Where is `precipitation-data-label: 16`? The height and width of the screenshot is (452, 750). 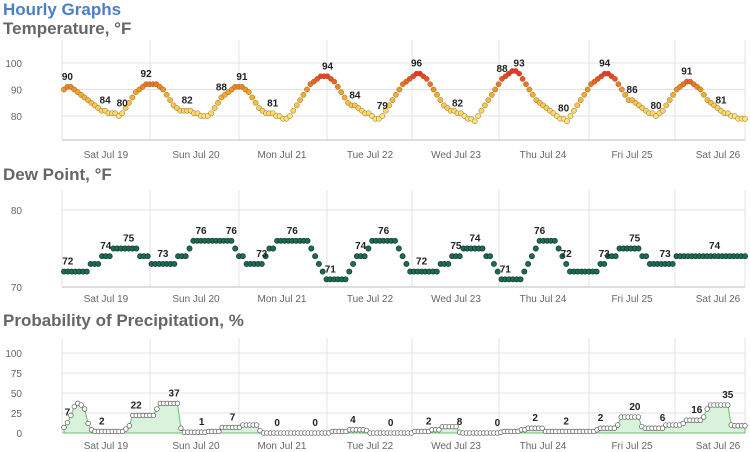 precipitation-data-label: 16 is located at coordinates (697, 410).